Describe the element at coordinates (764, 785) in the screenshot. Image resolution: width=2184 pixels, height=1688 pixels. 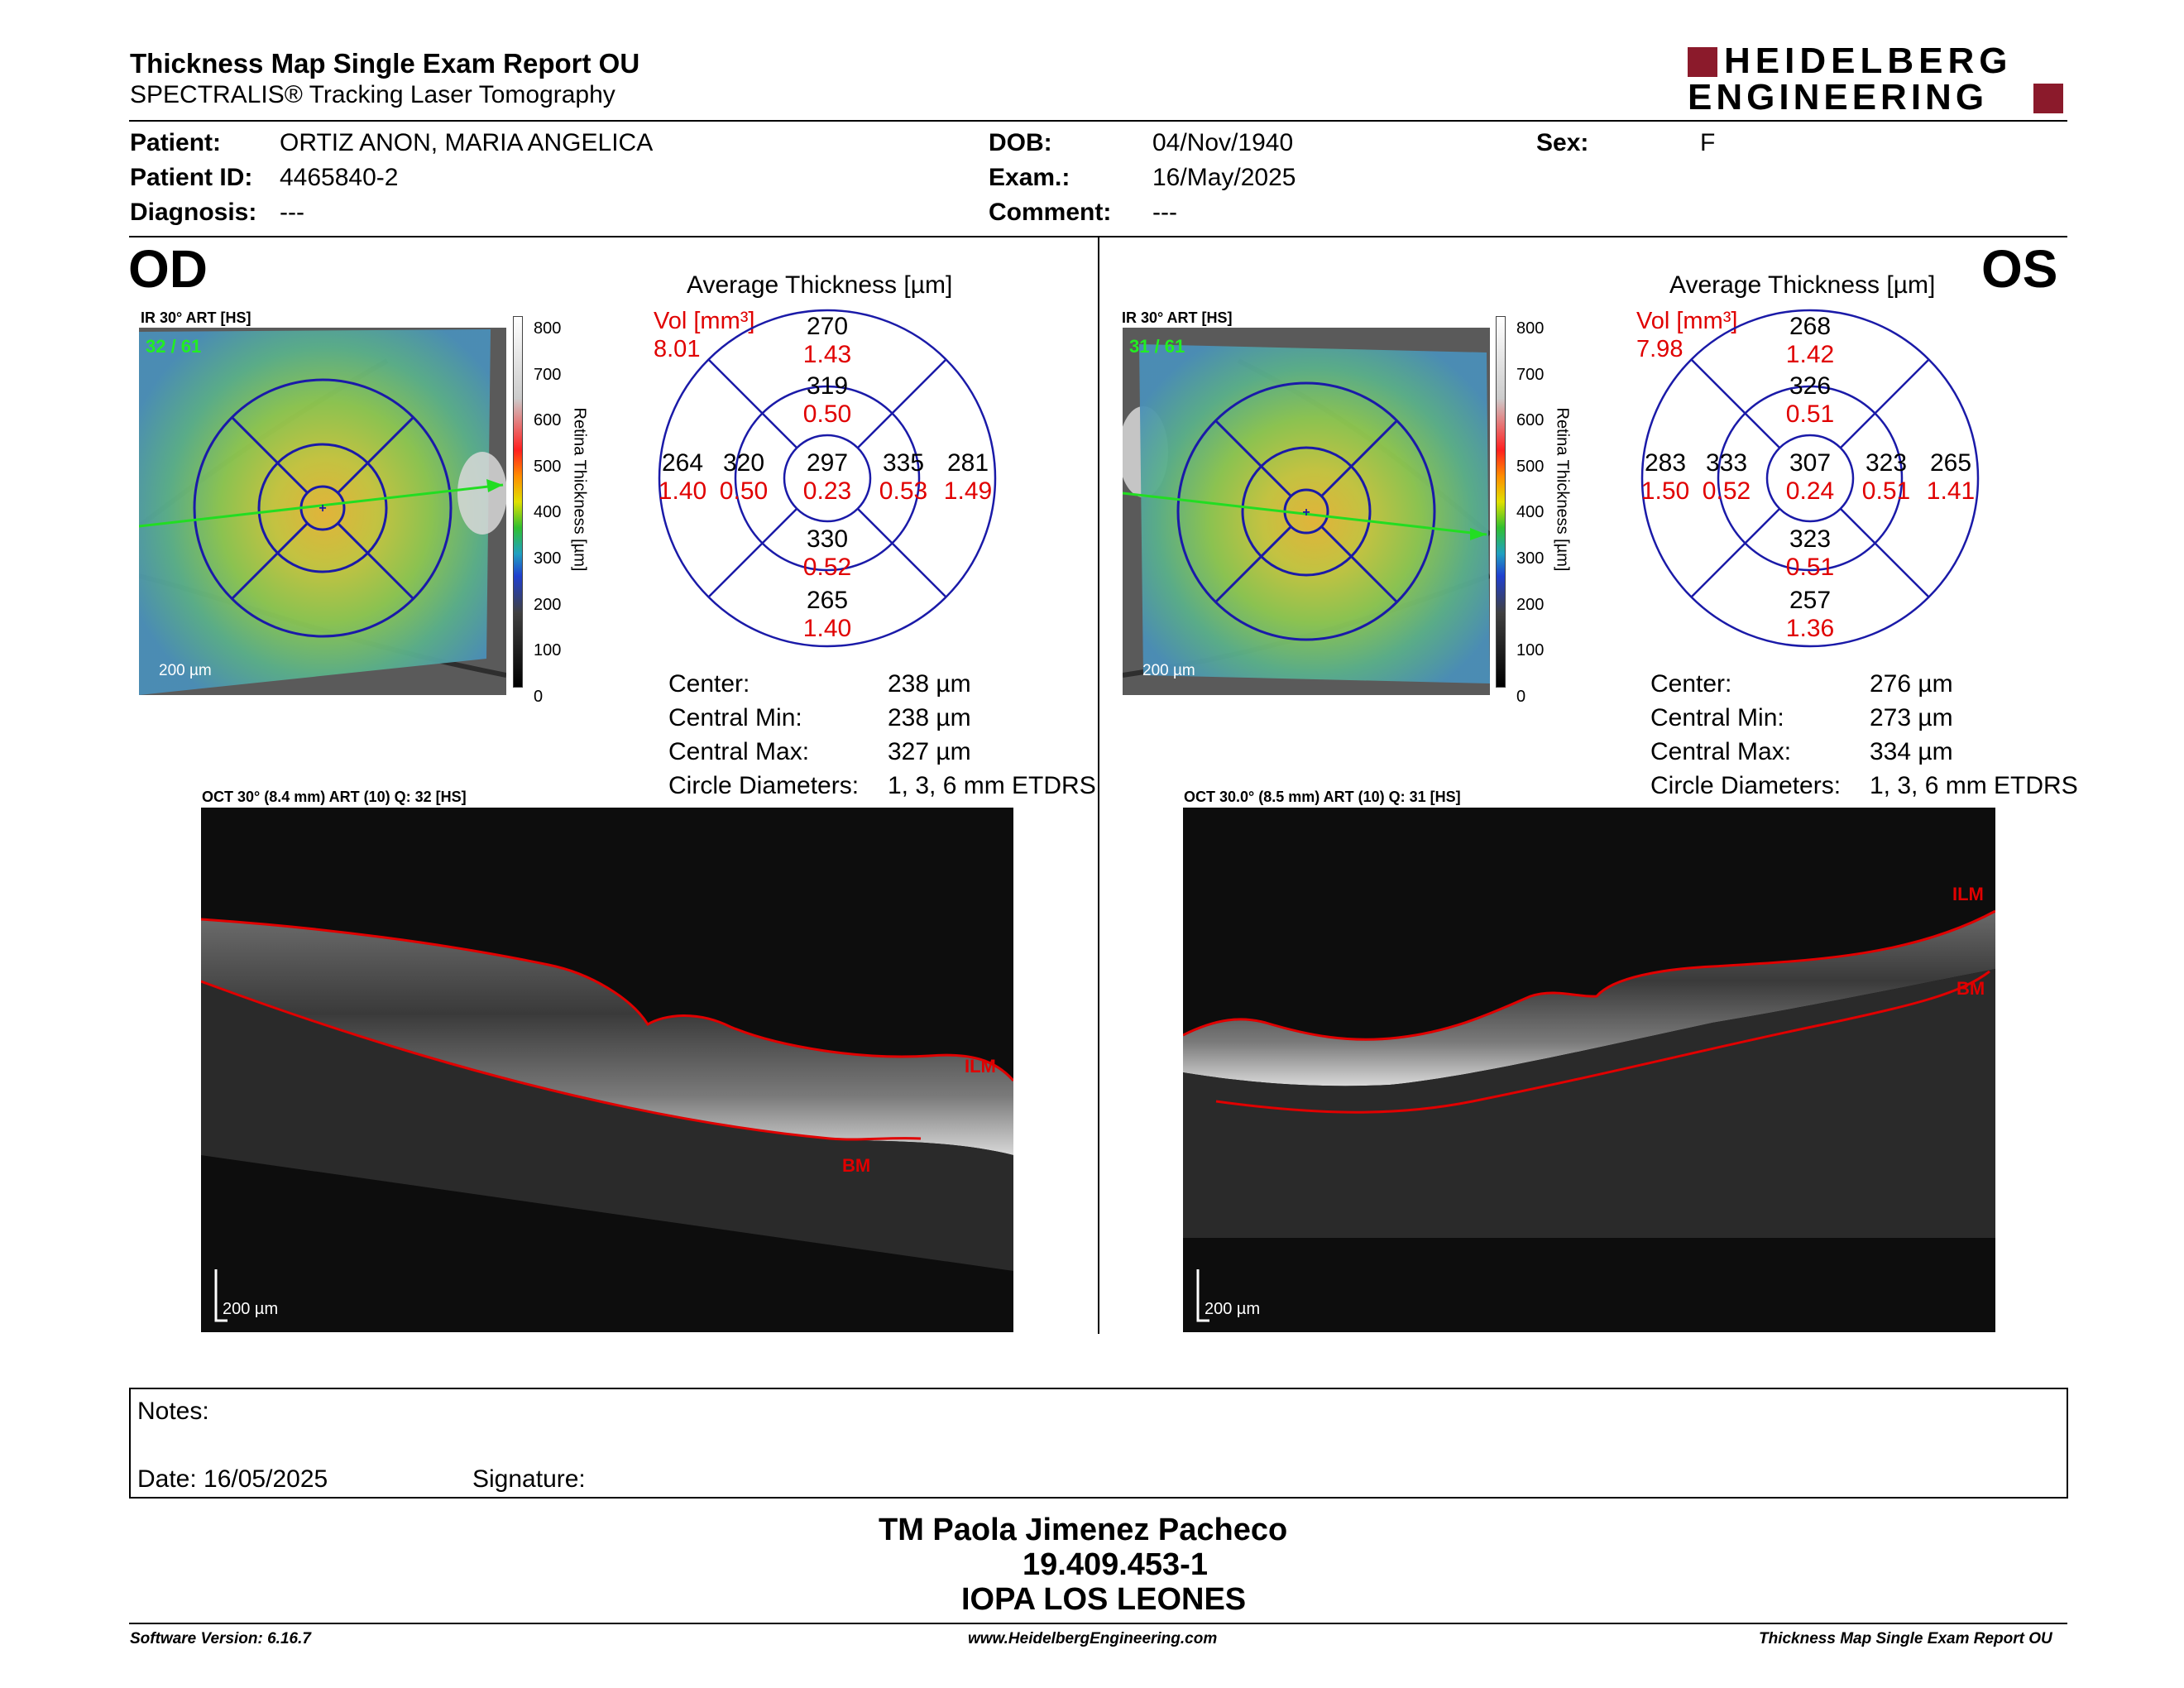
I see `od-diam-label: Circle Diameters:` at that location.